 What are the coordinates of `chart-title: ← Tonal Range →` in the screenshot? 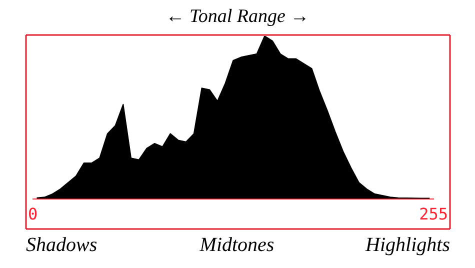 It's located at (237, 17).